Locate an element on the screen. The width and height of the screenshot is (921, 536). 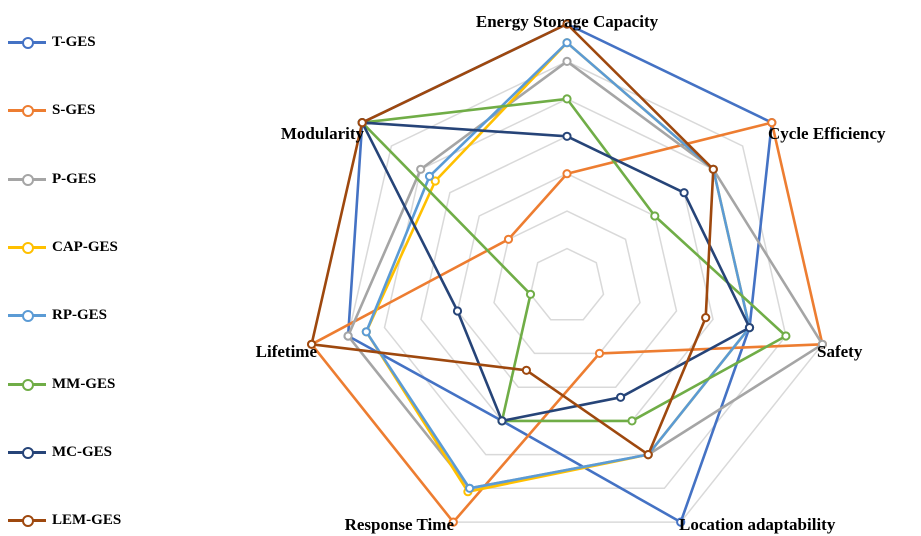
data-point-rp-ges-lifetime is located at coordinates (366, 332).